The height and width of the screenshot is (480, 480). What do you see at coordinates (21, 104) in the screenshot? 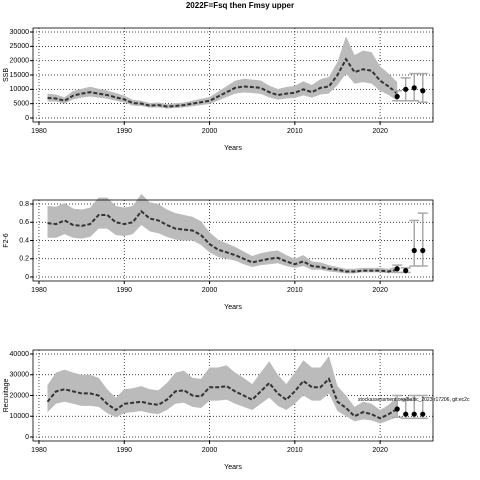
I see `y-tick-label: 5000` at bounding box center [21, 104].